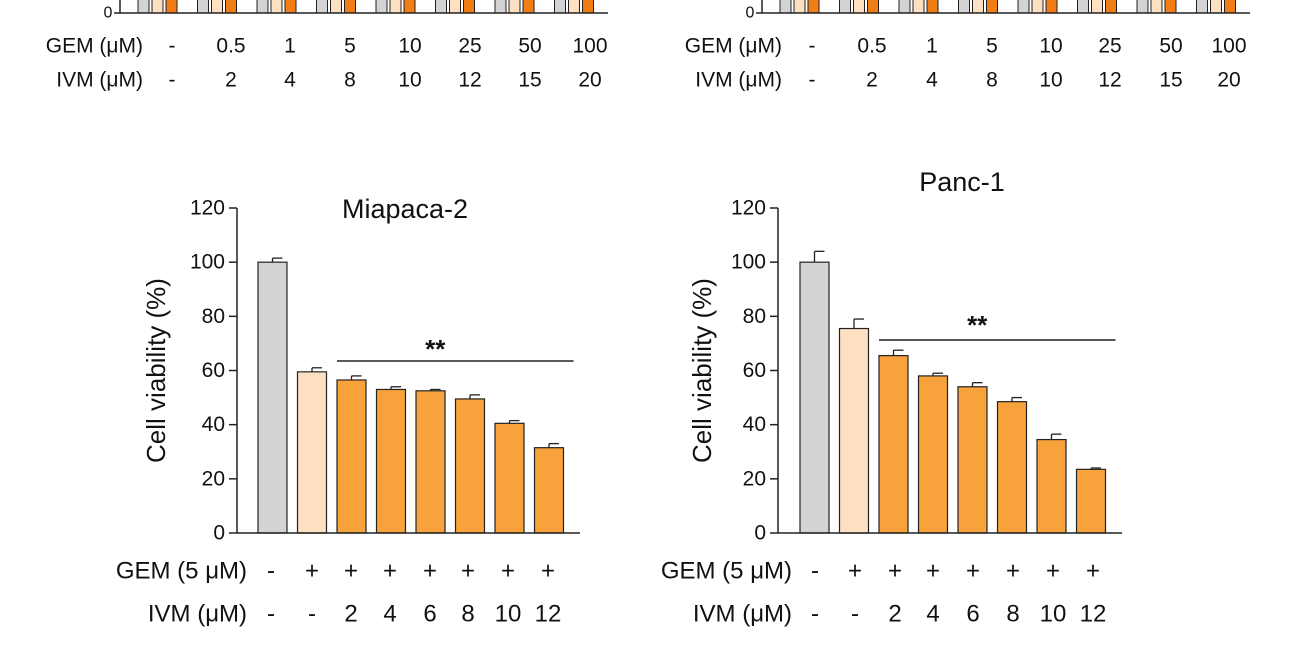  What do you see at coordinates (197, 614) in the screenshot?
I see `table-row-label: IVM (μM)` at bounding box center [197, 614].